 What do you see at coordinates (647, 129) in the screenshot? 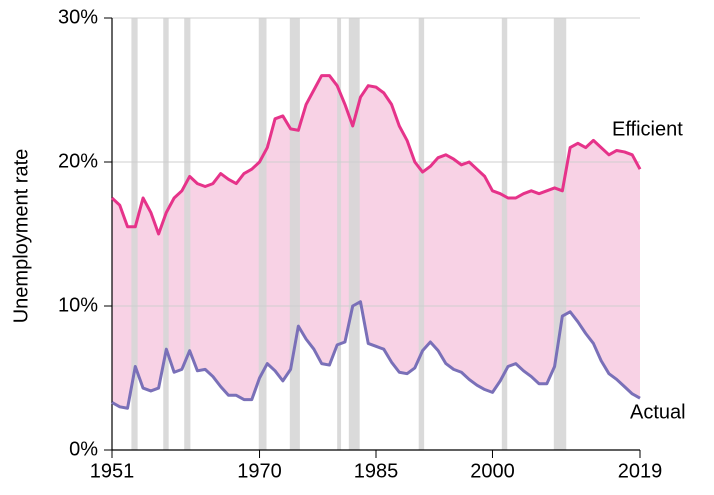
I see `series-label: Efficient` at bounding box center [647, 129].